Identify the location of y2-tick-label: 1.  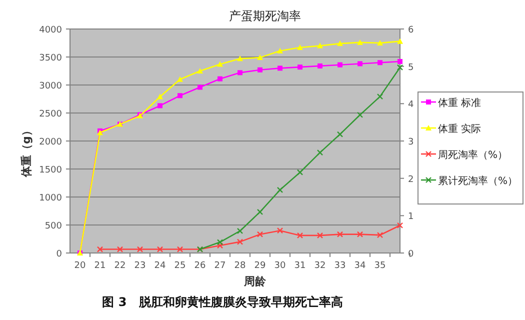
(411, 217).